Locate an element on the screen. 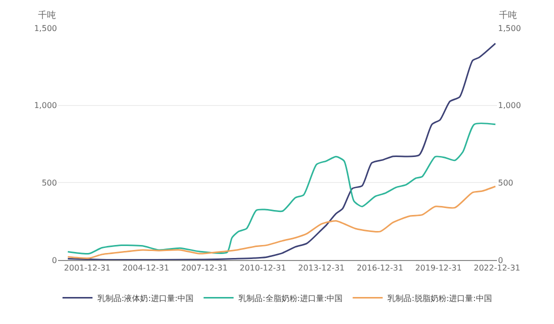 The width and height of the screenshot is (554, 324). x-tick-label: 2016-12-31 is located at coordinates (380, 268).